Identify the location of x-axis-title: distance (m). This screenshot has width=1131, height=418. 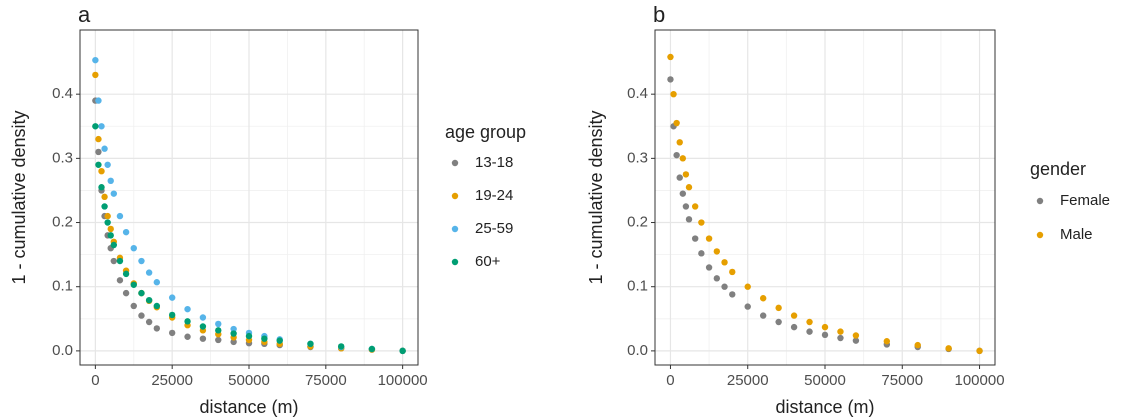
(824, 407).